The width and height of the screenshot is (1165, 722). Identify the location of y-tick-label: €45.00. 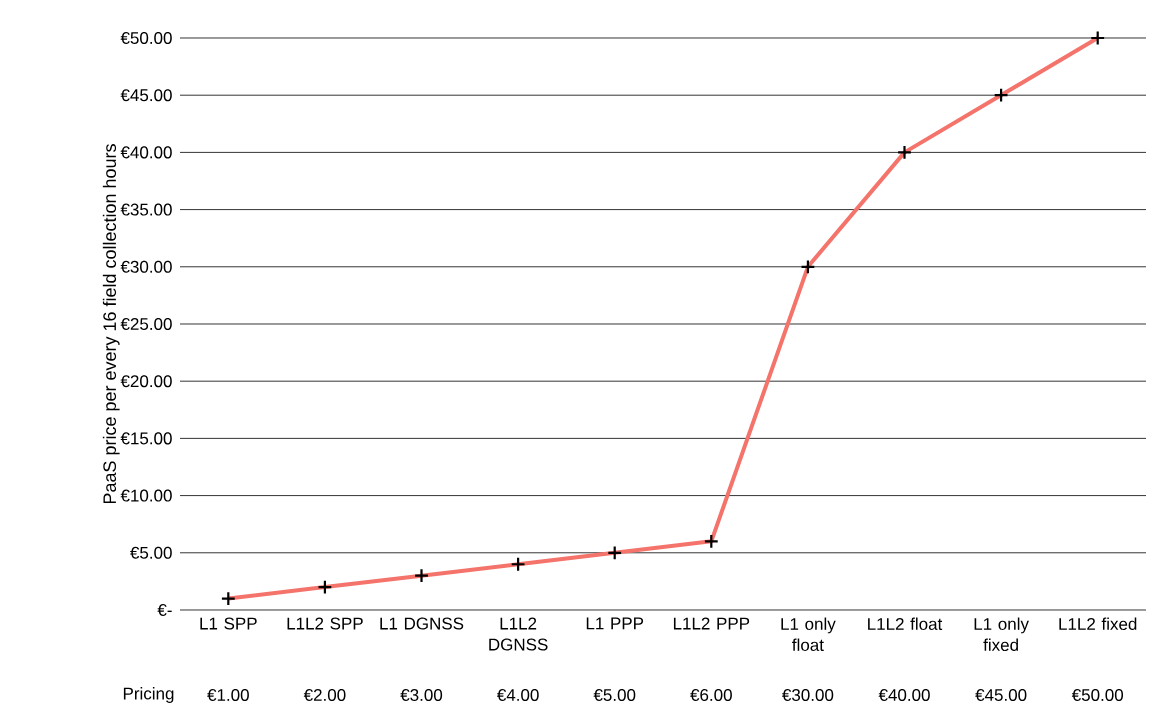
(146, 95).